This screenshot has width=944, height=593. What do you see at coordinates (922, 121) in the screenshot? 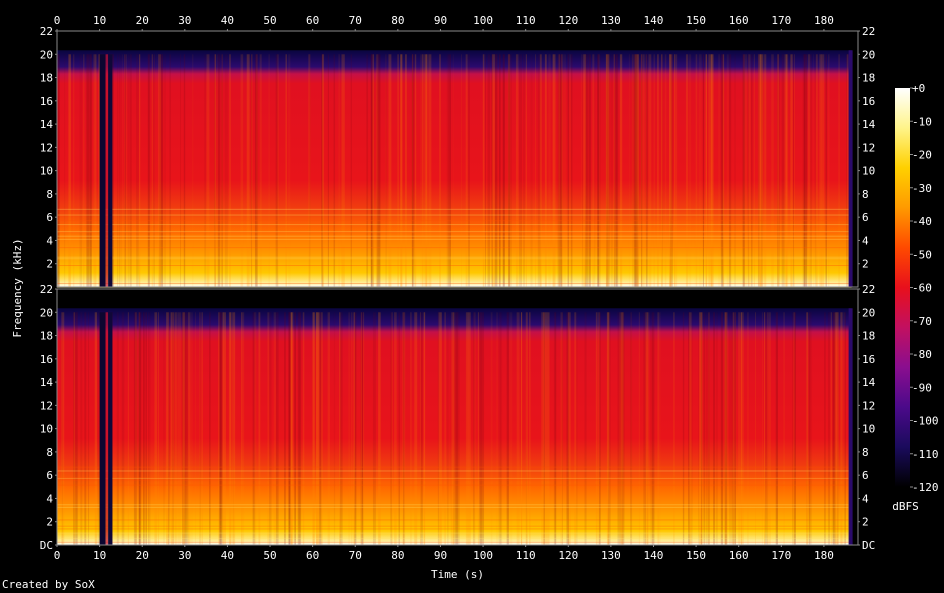
I see `colorbar-tick-label: -10` at bounding box center [922, 121].